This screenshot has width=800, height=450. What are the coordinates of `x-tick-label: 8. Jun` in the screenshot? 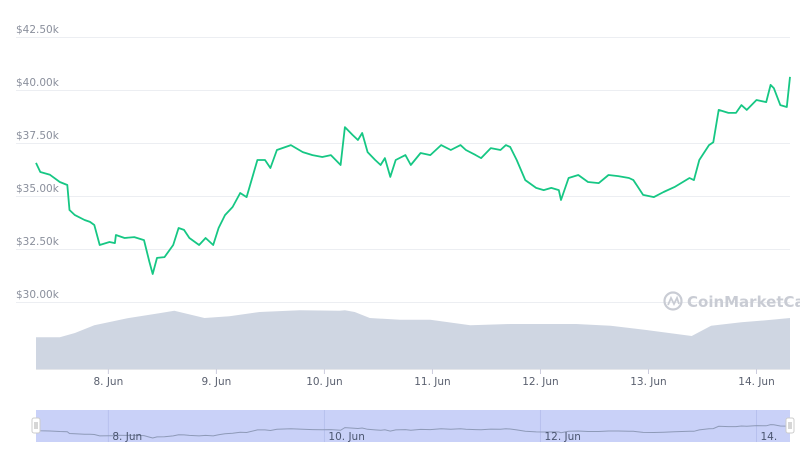 It's located at (108, 382).